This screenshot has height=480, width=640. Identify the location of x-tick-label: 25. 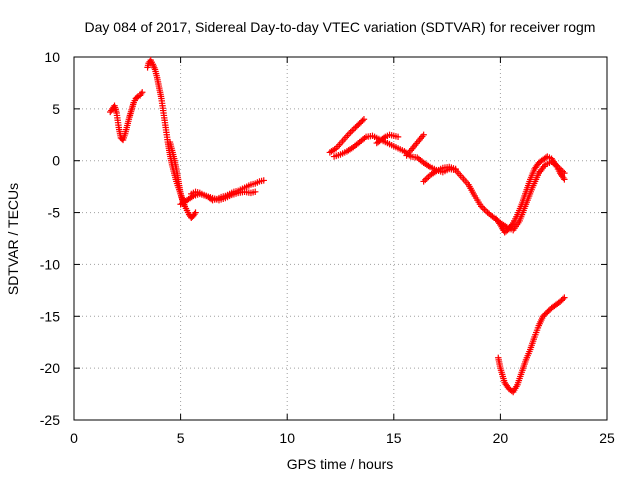
(607, 438).